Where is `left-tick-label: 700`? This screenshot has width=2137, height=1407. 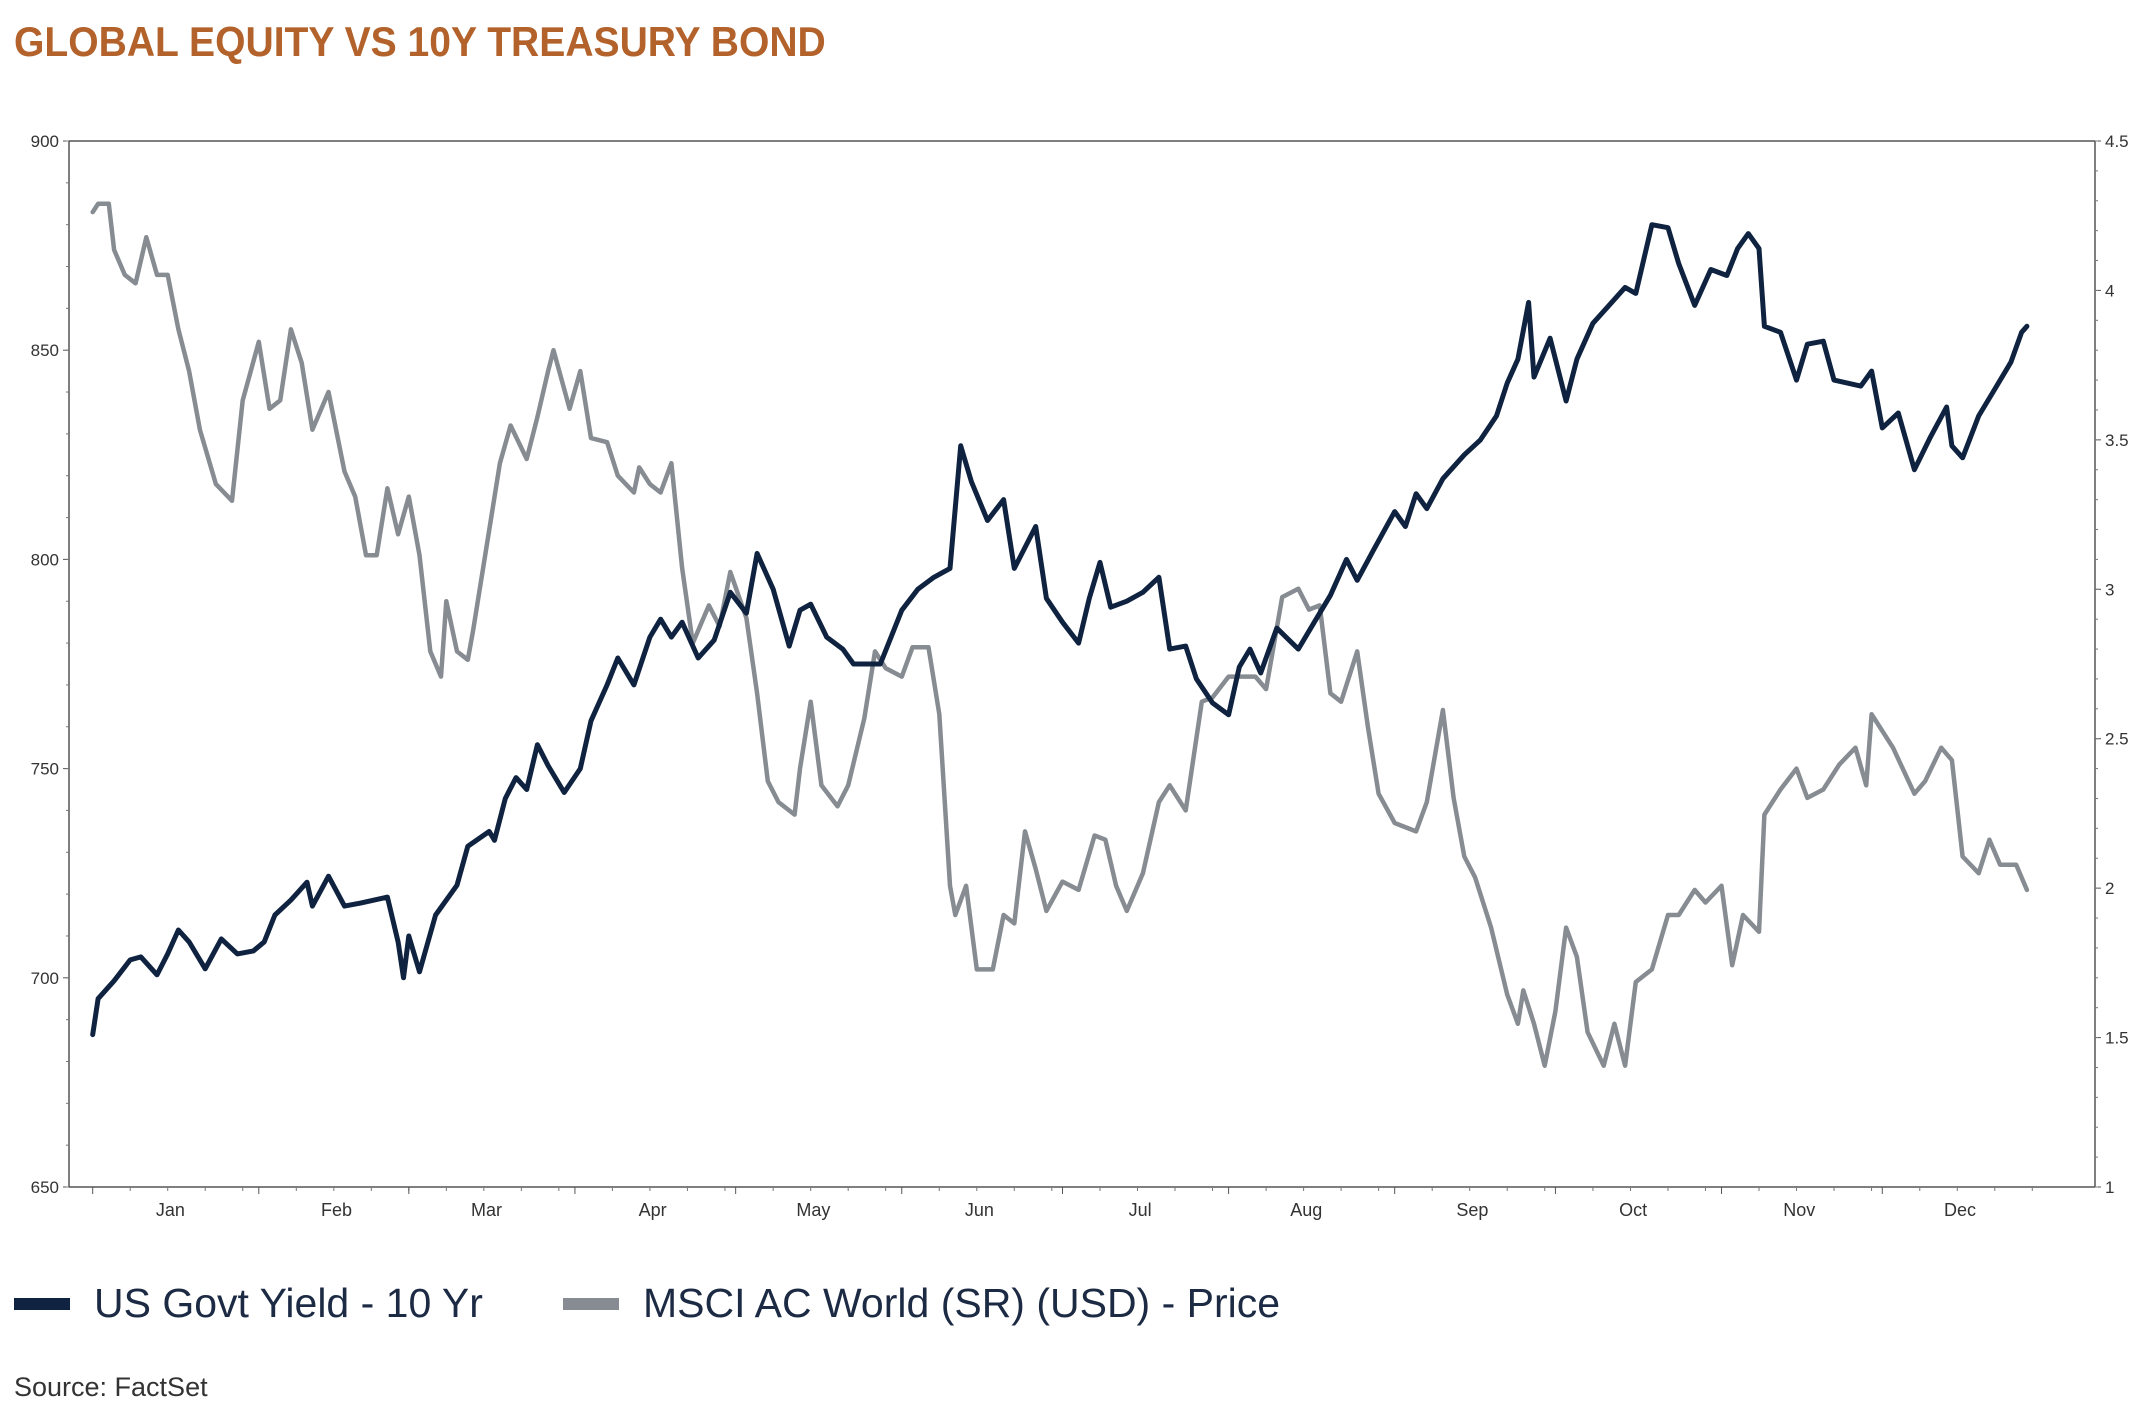 left-tick-label: 700 is located at coordinates (45, 978).